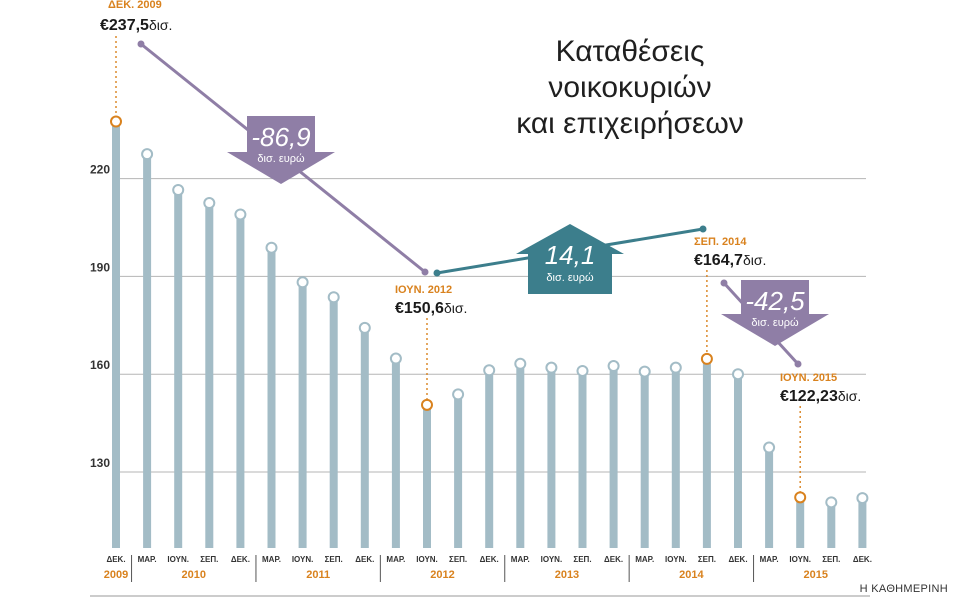  I want to click on year-label: 2013, so click(567, 575).